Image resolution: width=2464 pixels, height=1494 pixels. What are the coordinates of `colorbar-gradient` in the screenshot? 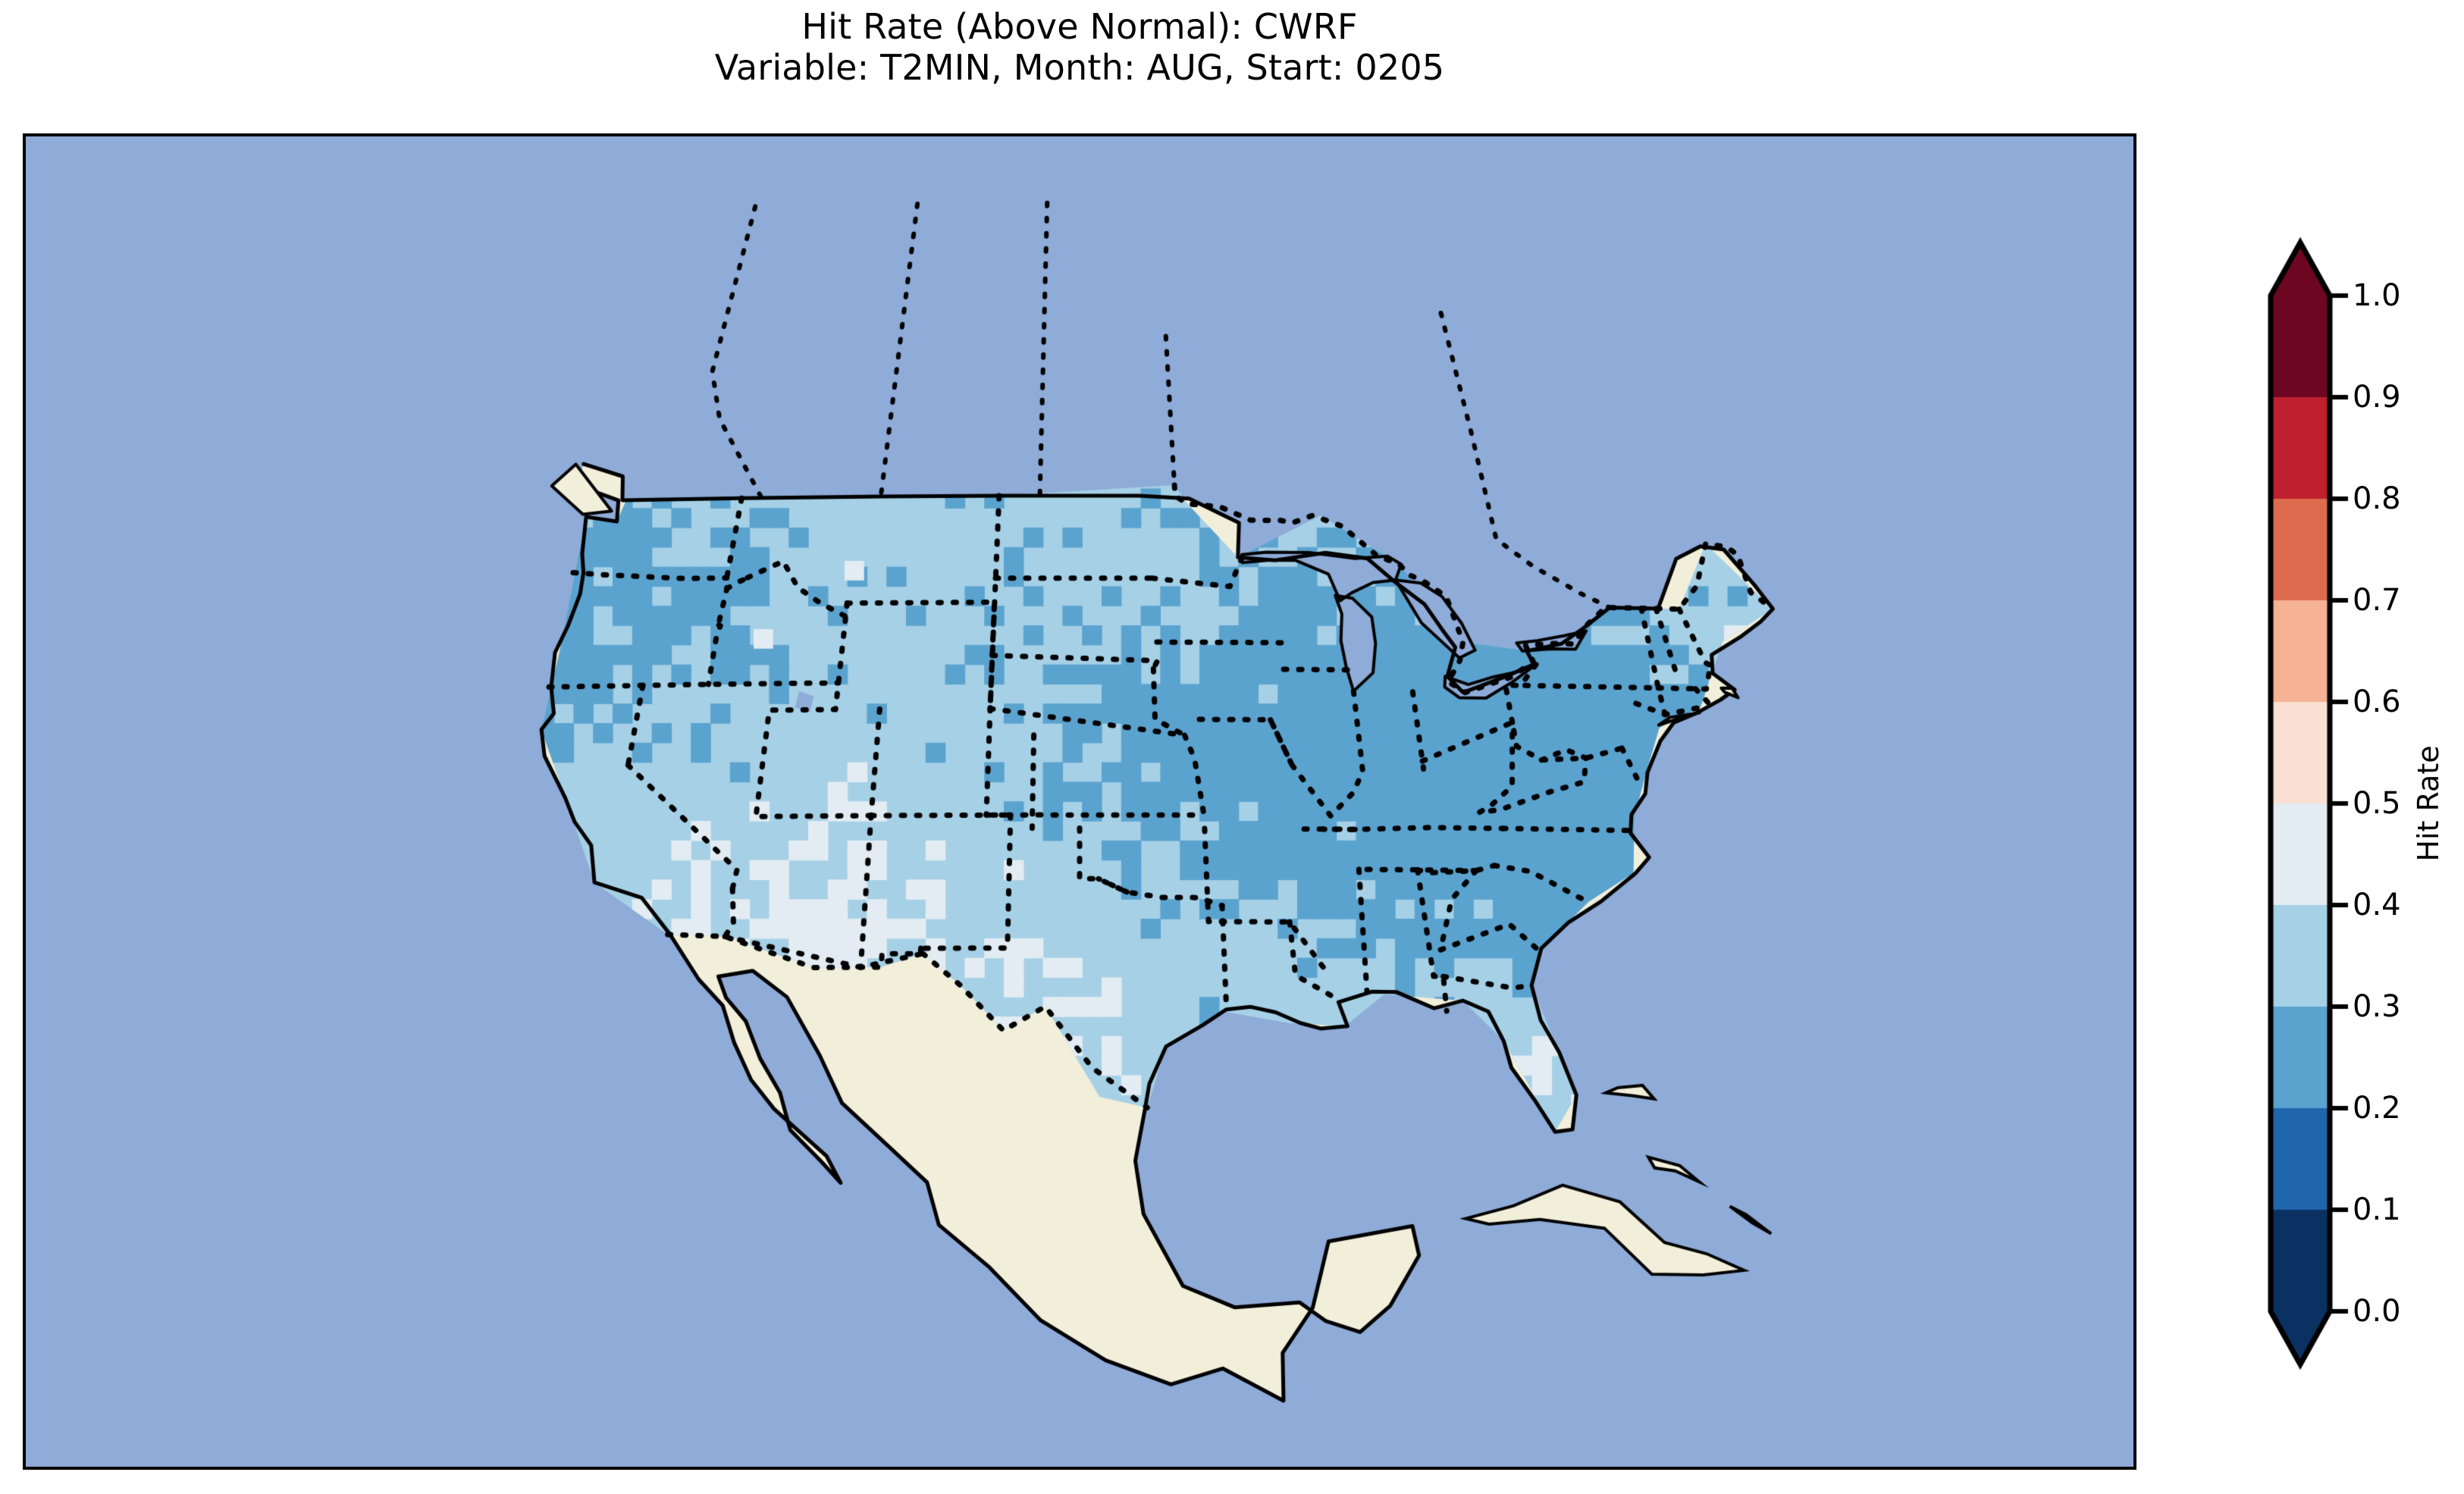 It's located at (2354, 803).